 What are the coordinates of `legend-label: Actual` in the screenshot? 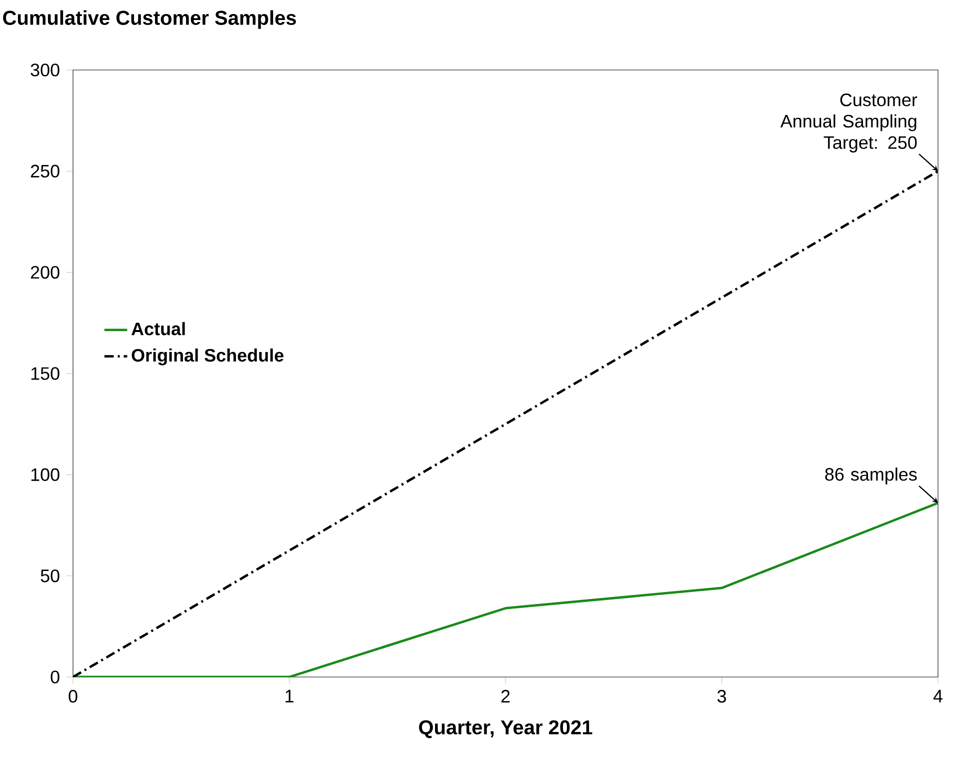 It's located at (158, 329).